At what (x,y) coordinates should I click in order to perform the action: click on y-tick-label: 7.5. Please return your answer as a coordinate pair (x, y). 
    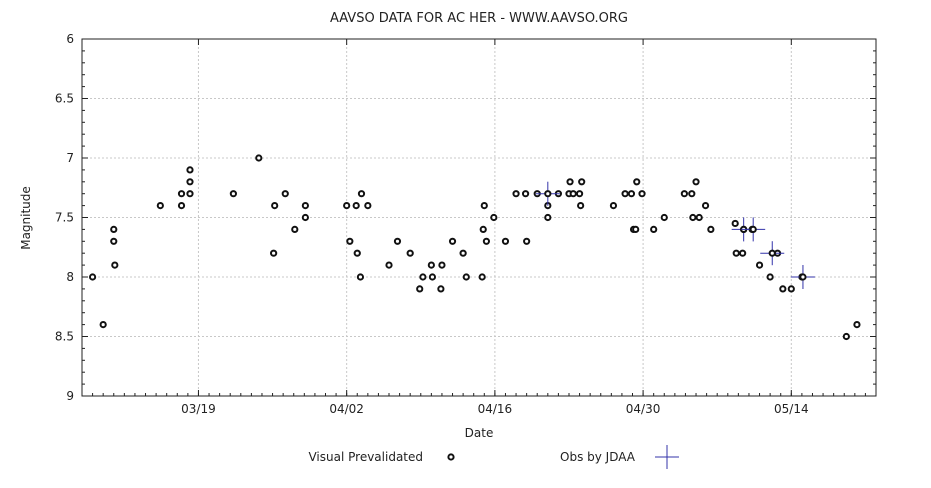
    Looking at the image, I should click on (64, 218).